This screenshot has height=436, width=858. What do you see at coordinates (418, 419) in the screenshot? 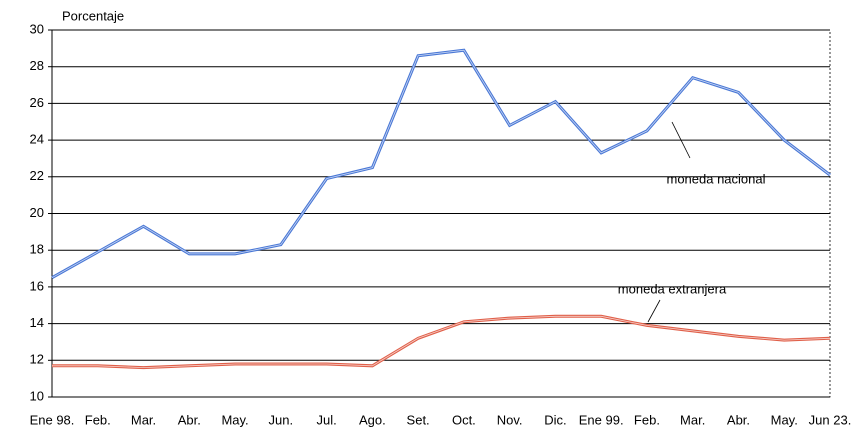
I see `x-tick-label: Set.` at bounding box center [418, 419].